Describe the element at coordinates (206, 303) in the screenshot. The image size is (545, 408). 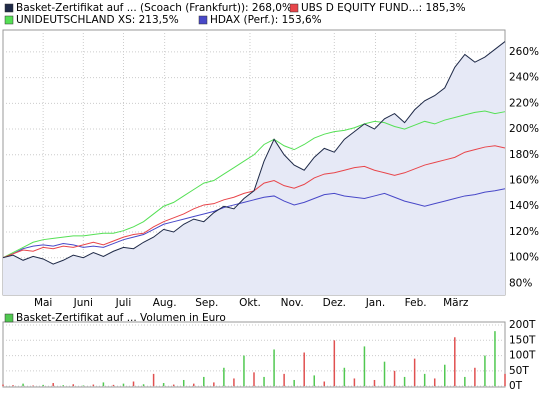
I see `x-tick-label: Sep.` at that location.